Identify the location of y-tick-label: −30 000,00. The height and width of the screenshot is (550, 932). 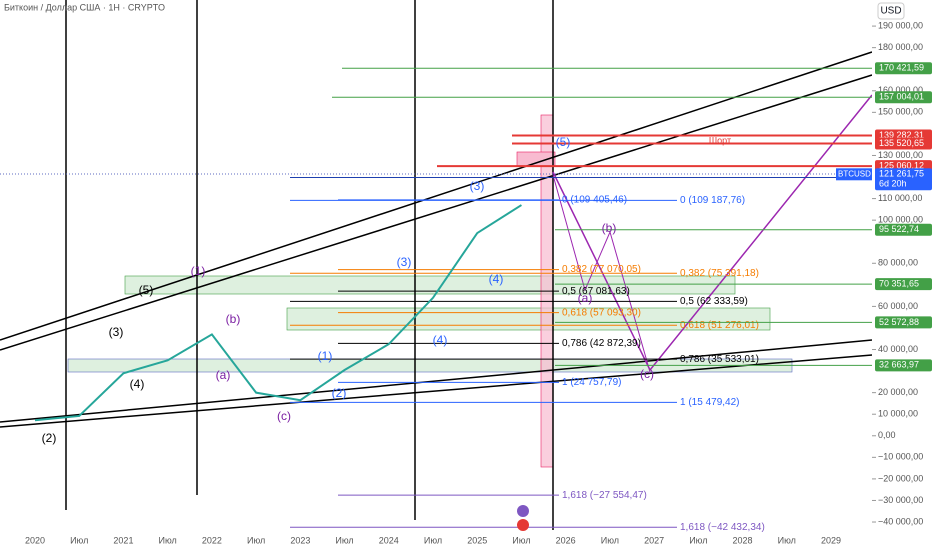
(900, 500).